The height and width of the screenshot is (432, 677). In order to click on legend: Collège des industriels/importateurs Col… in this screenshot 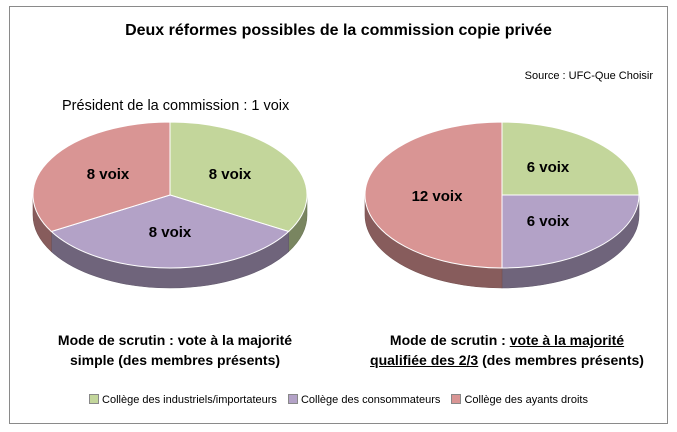, I will do `click(338, 400)`.